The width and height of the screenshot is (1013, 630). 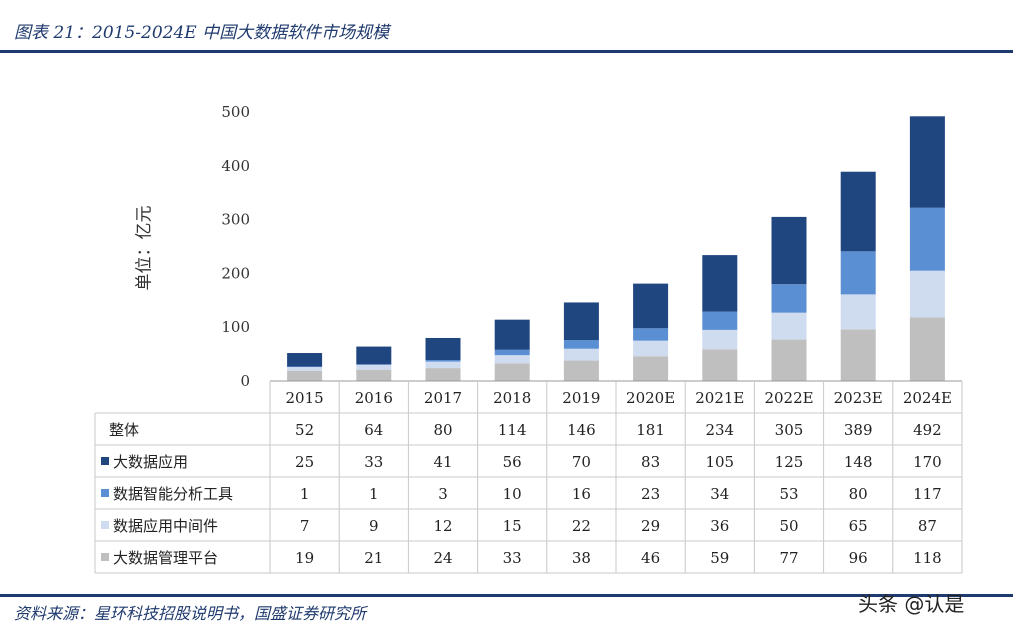 I want to click on data-label: 148, so click(x=858, y=462).